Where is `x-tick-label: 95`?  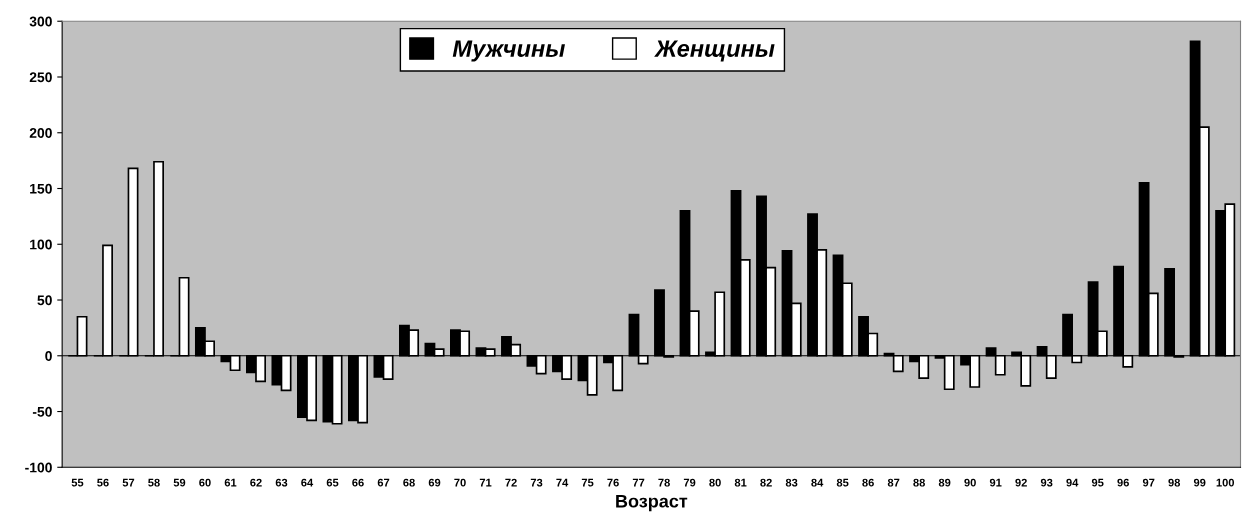
x-tick-label: 95 is located at coordinates (1097, 482).